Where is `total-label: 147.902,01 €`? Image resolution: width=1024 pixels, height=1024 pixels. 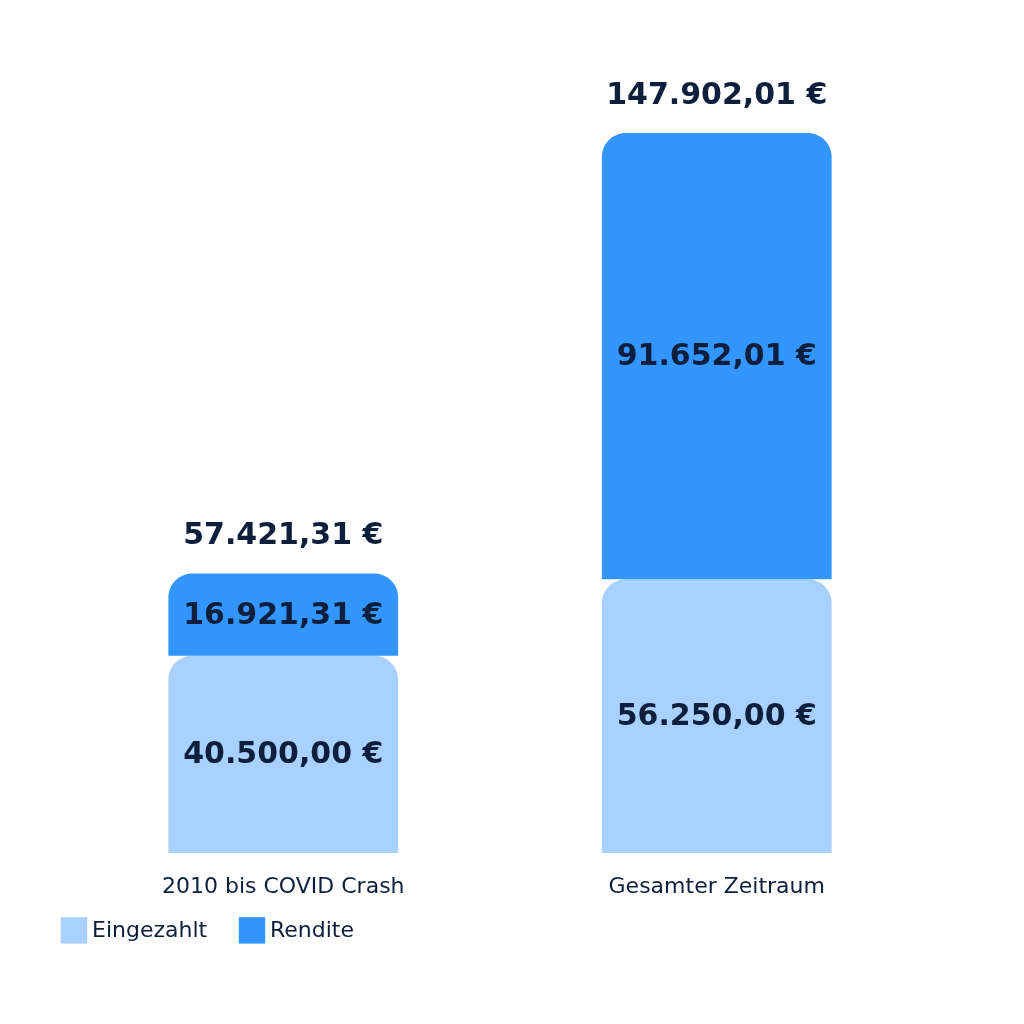 total-label: 147.902,01 € is located at coordinates (717, 93).